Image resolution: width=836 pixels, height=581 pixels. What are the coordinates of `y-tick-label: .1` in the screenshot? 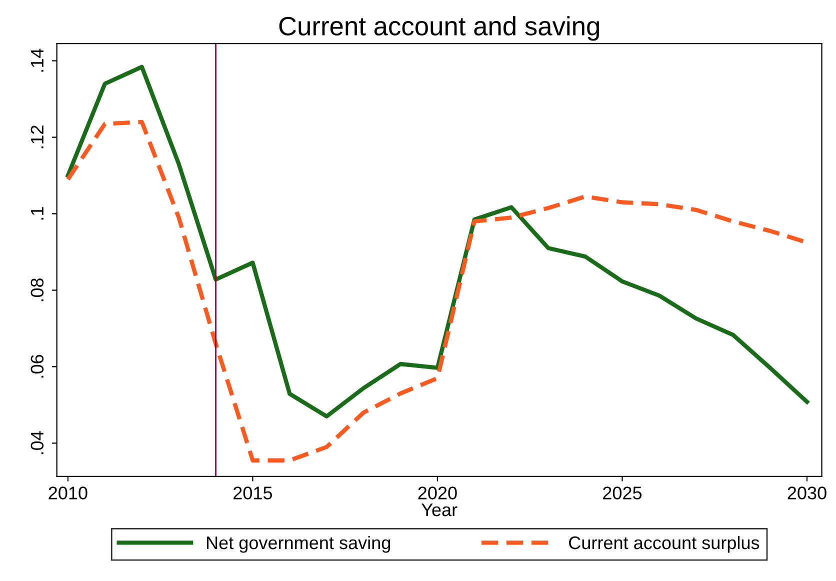 It's located at (37, 213).